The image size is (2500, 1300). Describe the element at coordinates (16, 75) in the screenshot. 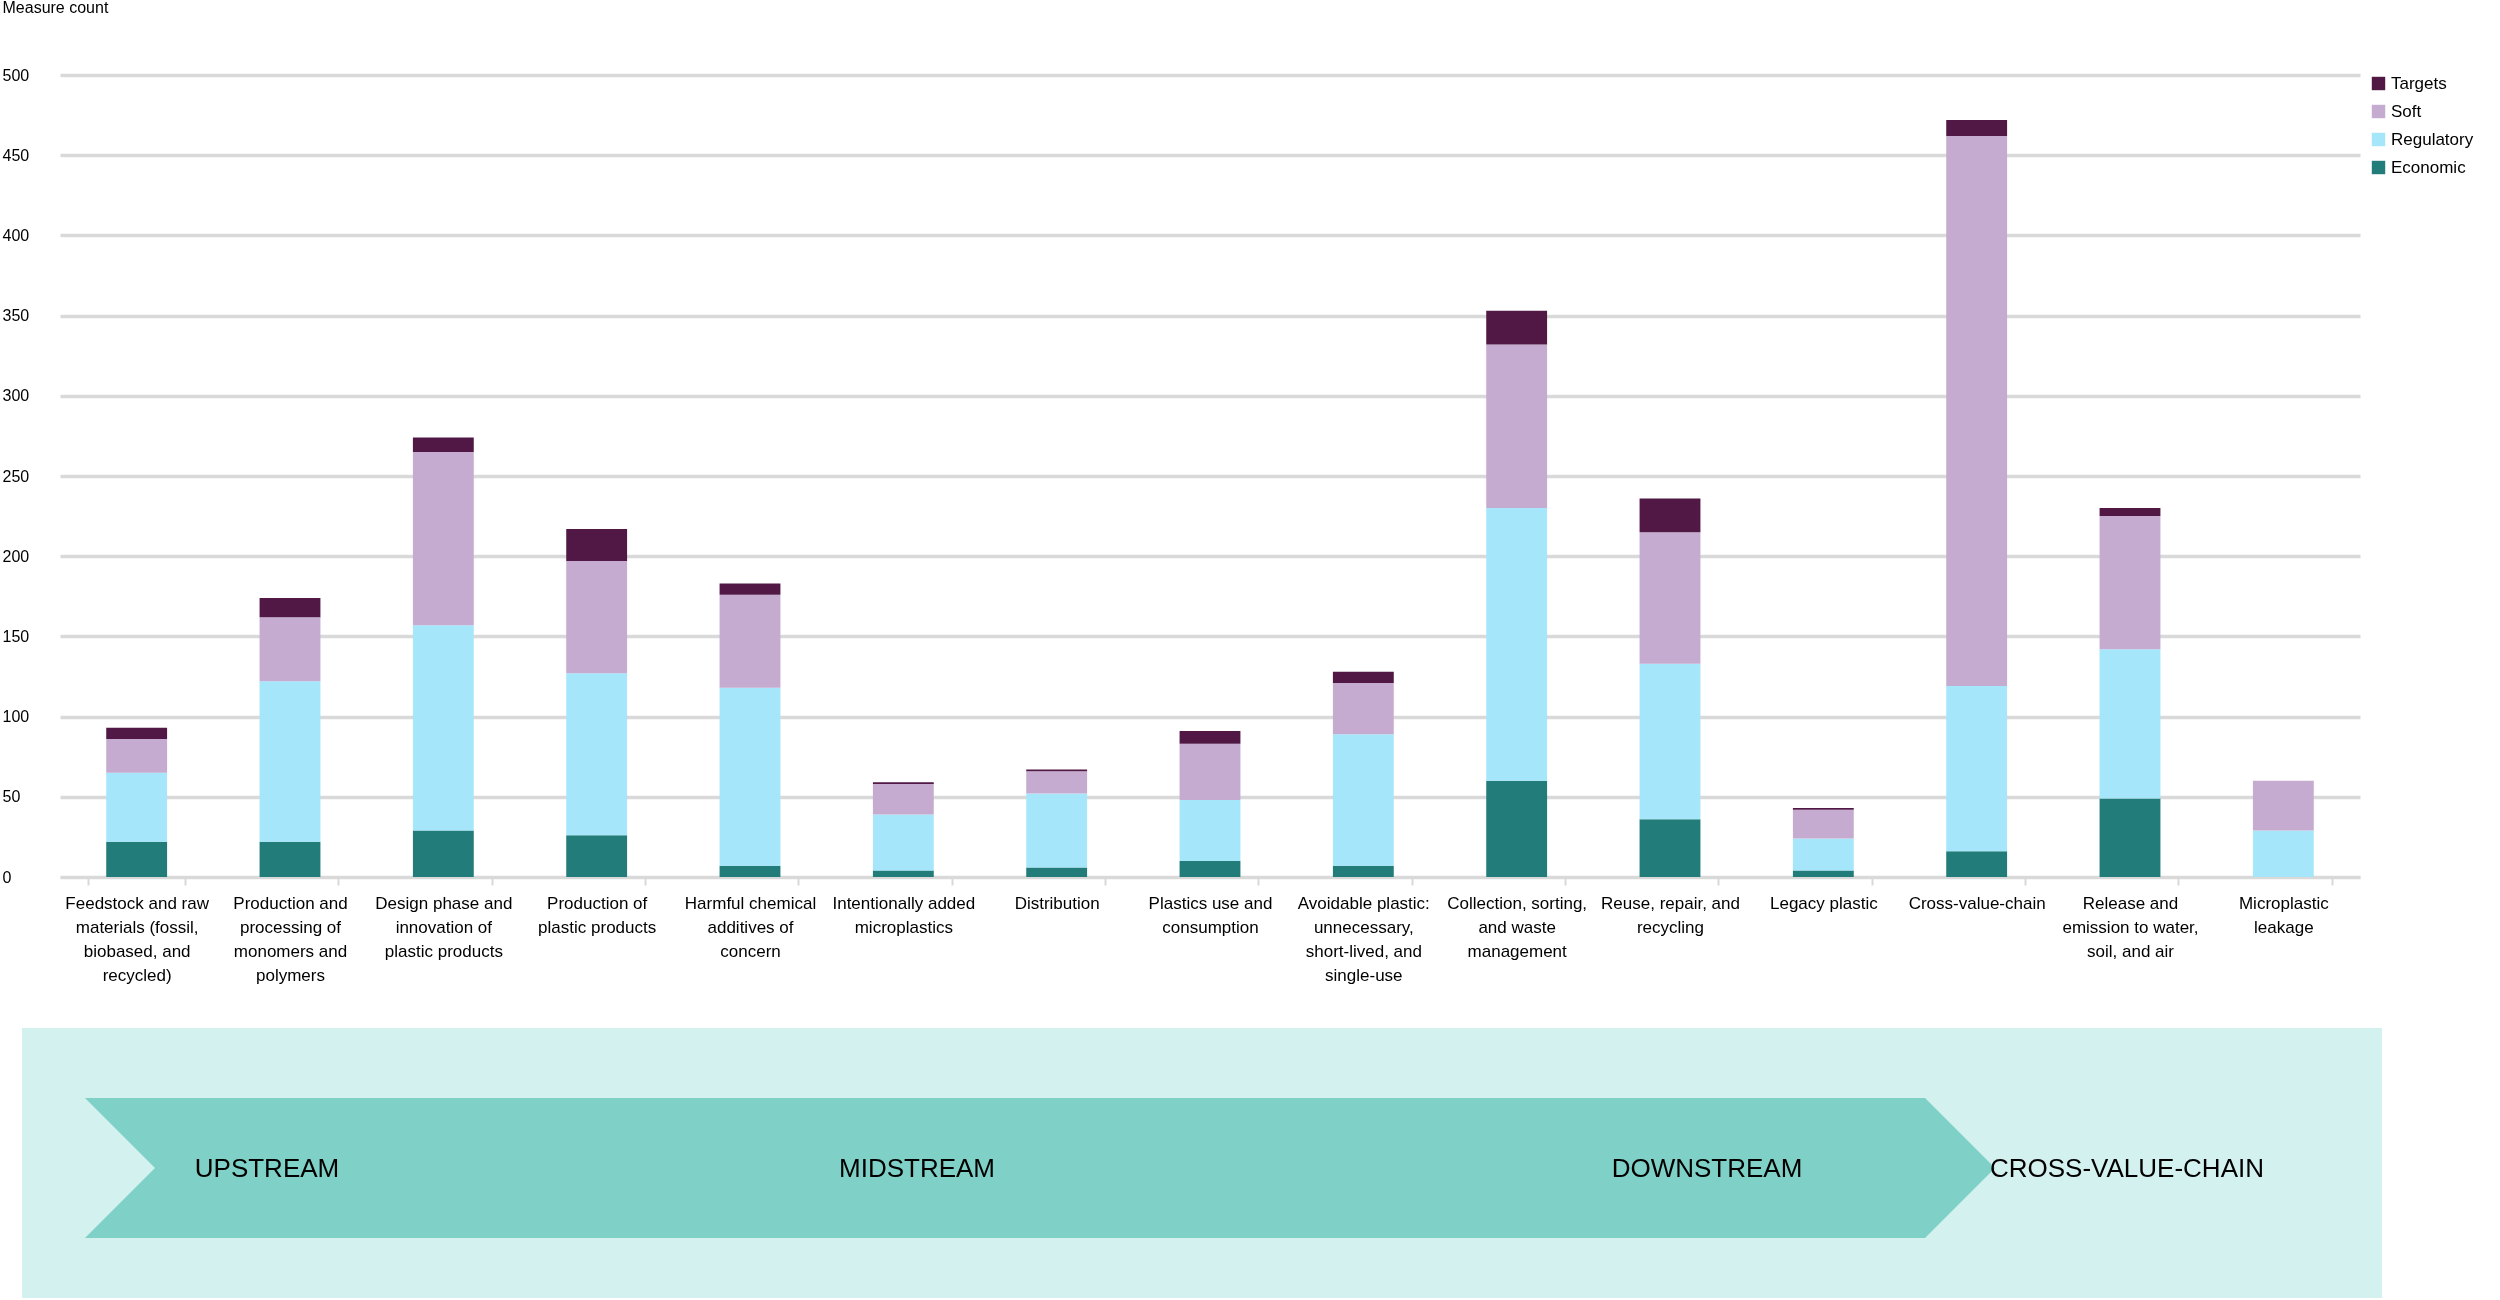

I see `y-tick-label: 500` at that location.